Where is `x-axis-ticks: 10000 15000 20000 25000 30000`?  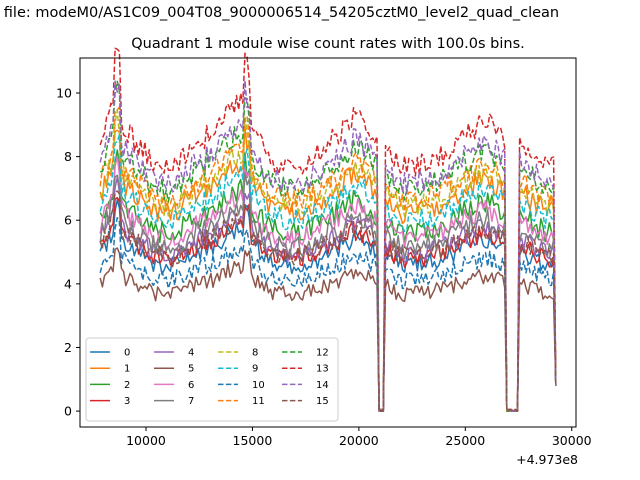
x-axis-ticks: 10000 15000 20000 25000 30000 is located at coordinates (359, 437).